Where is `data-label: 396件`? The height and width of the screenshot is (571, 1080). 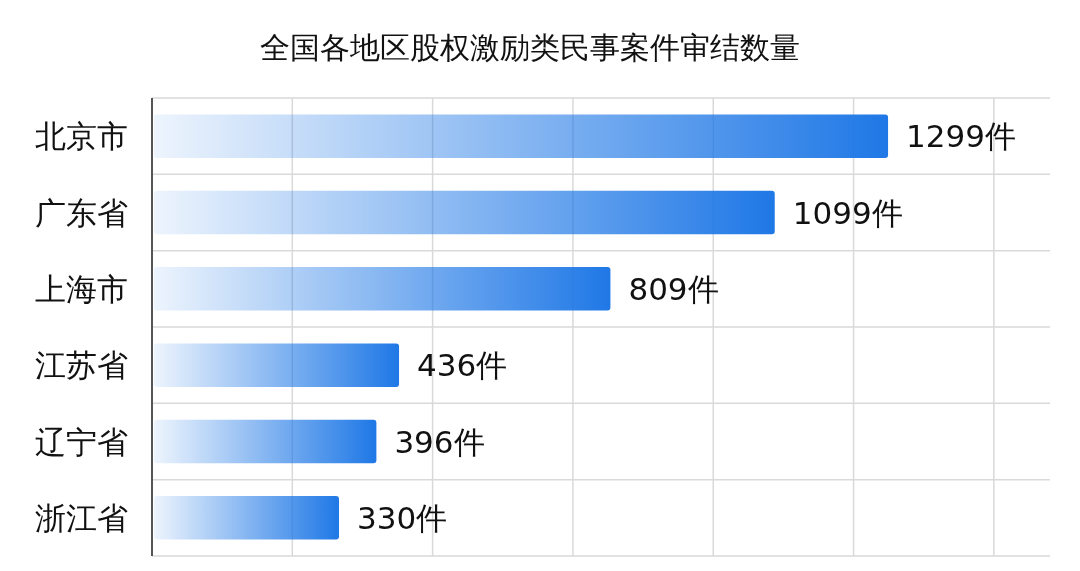
data-label: 396件 is located at coordinates (439, 441).